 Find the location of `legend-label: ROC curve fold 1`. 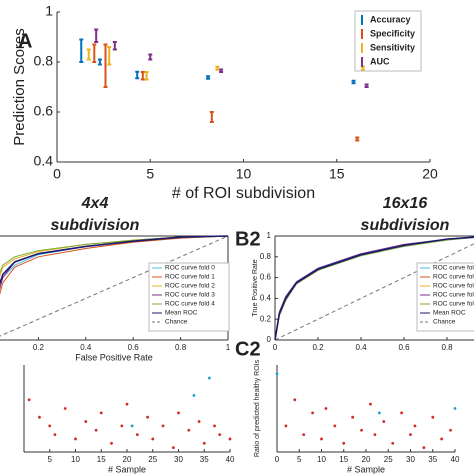

legend-label: ROC curve fold 1 is located at coordinates (453, 277).